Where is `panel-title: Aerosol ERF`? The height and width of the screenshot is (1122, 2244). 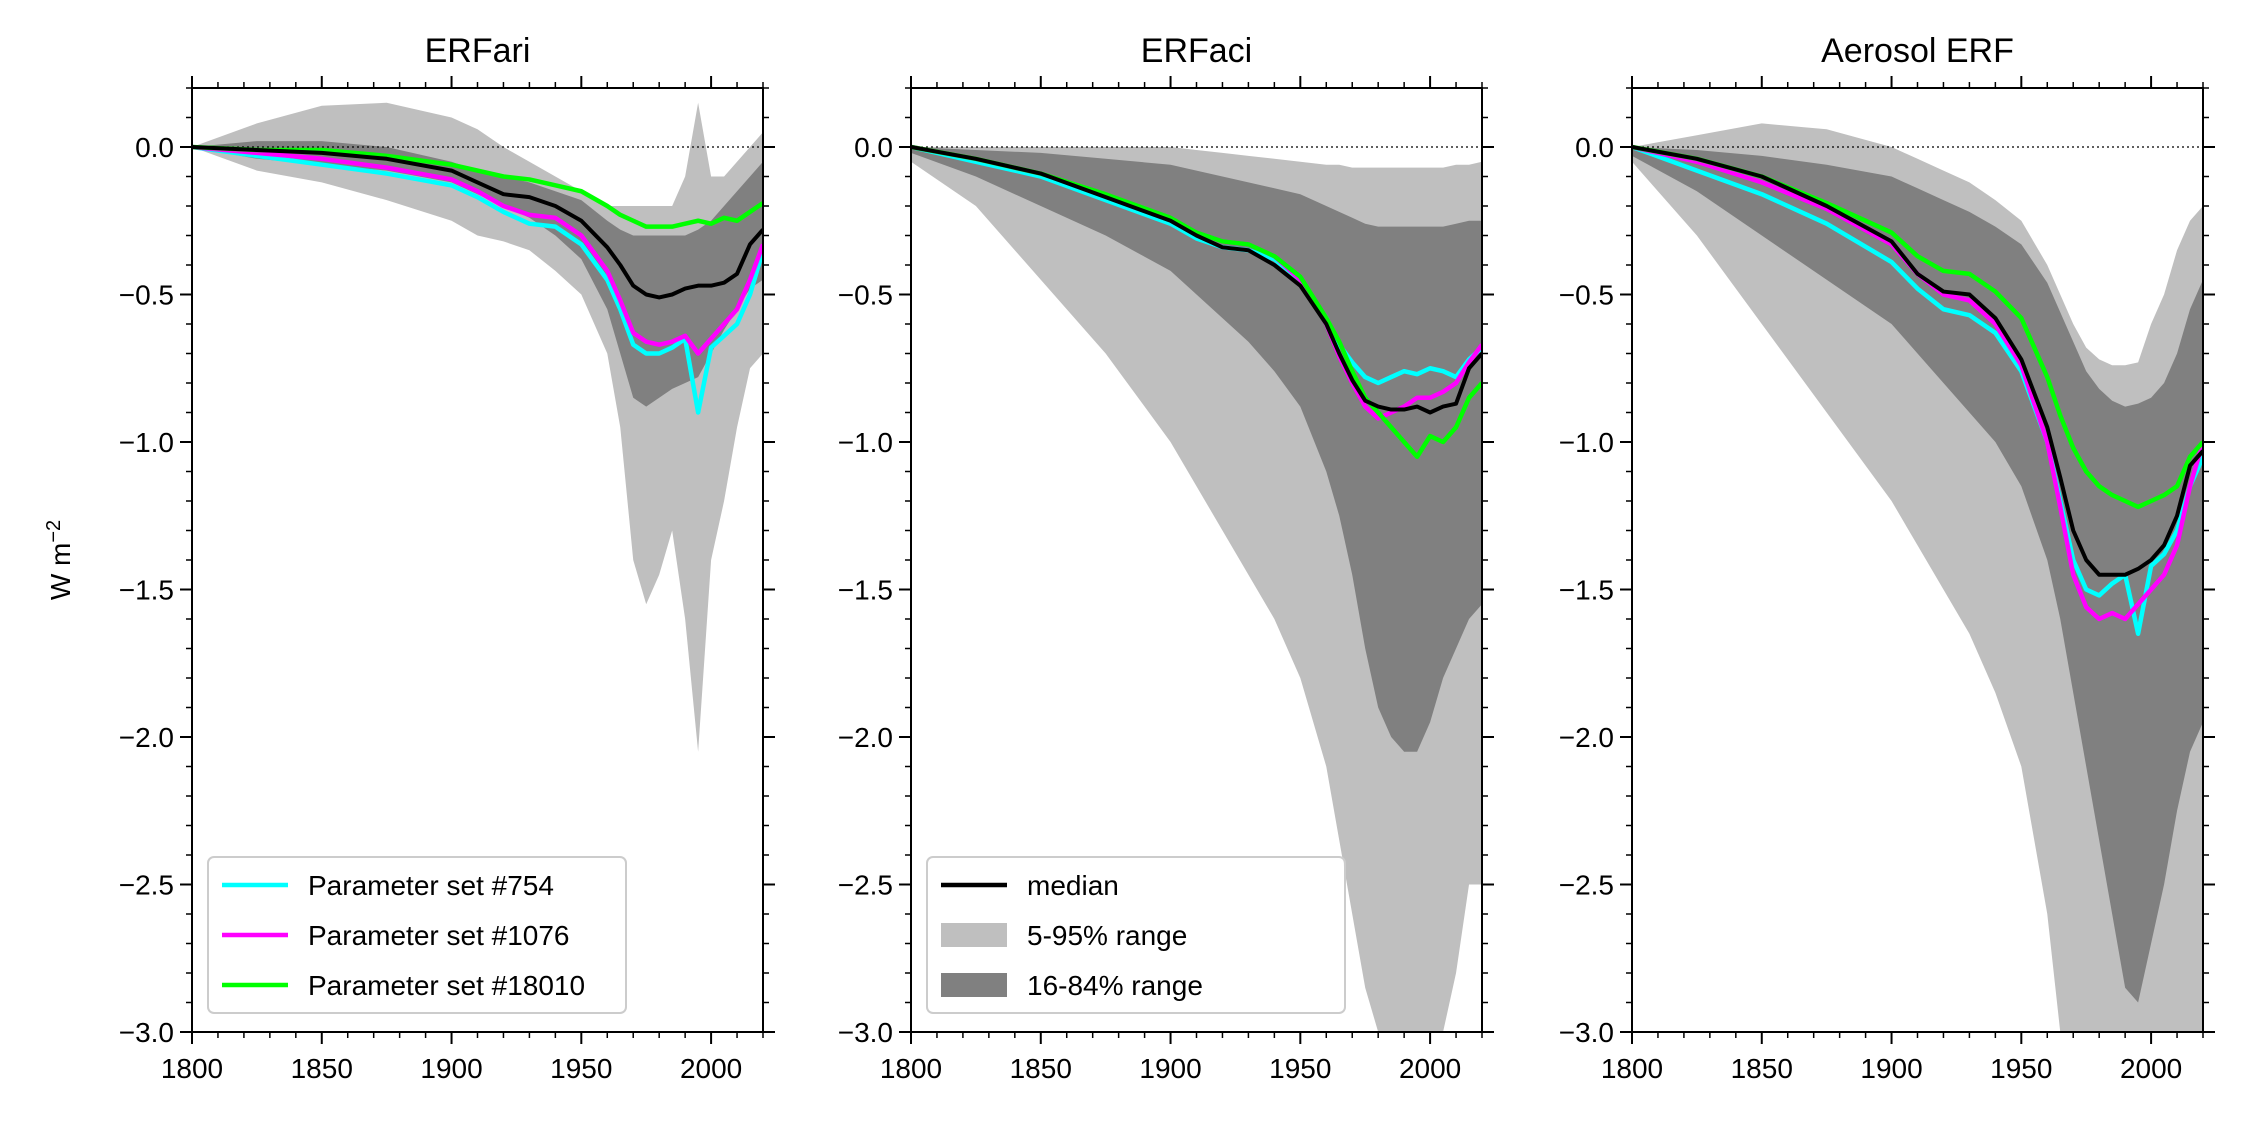
panel-title: Aerosol ERF is located at coordinates (1917, 51).